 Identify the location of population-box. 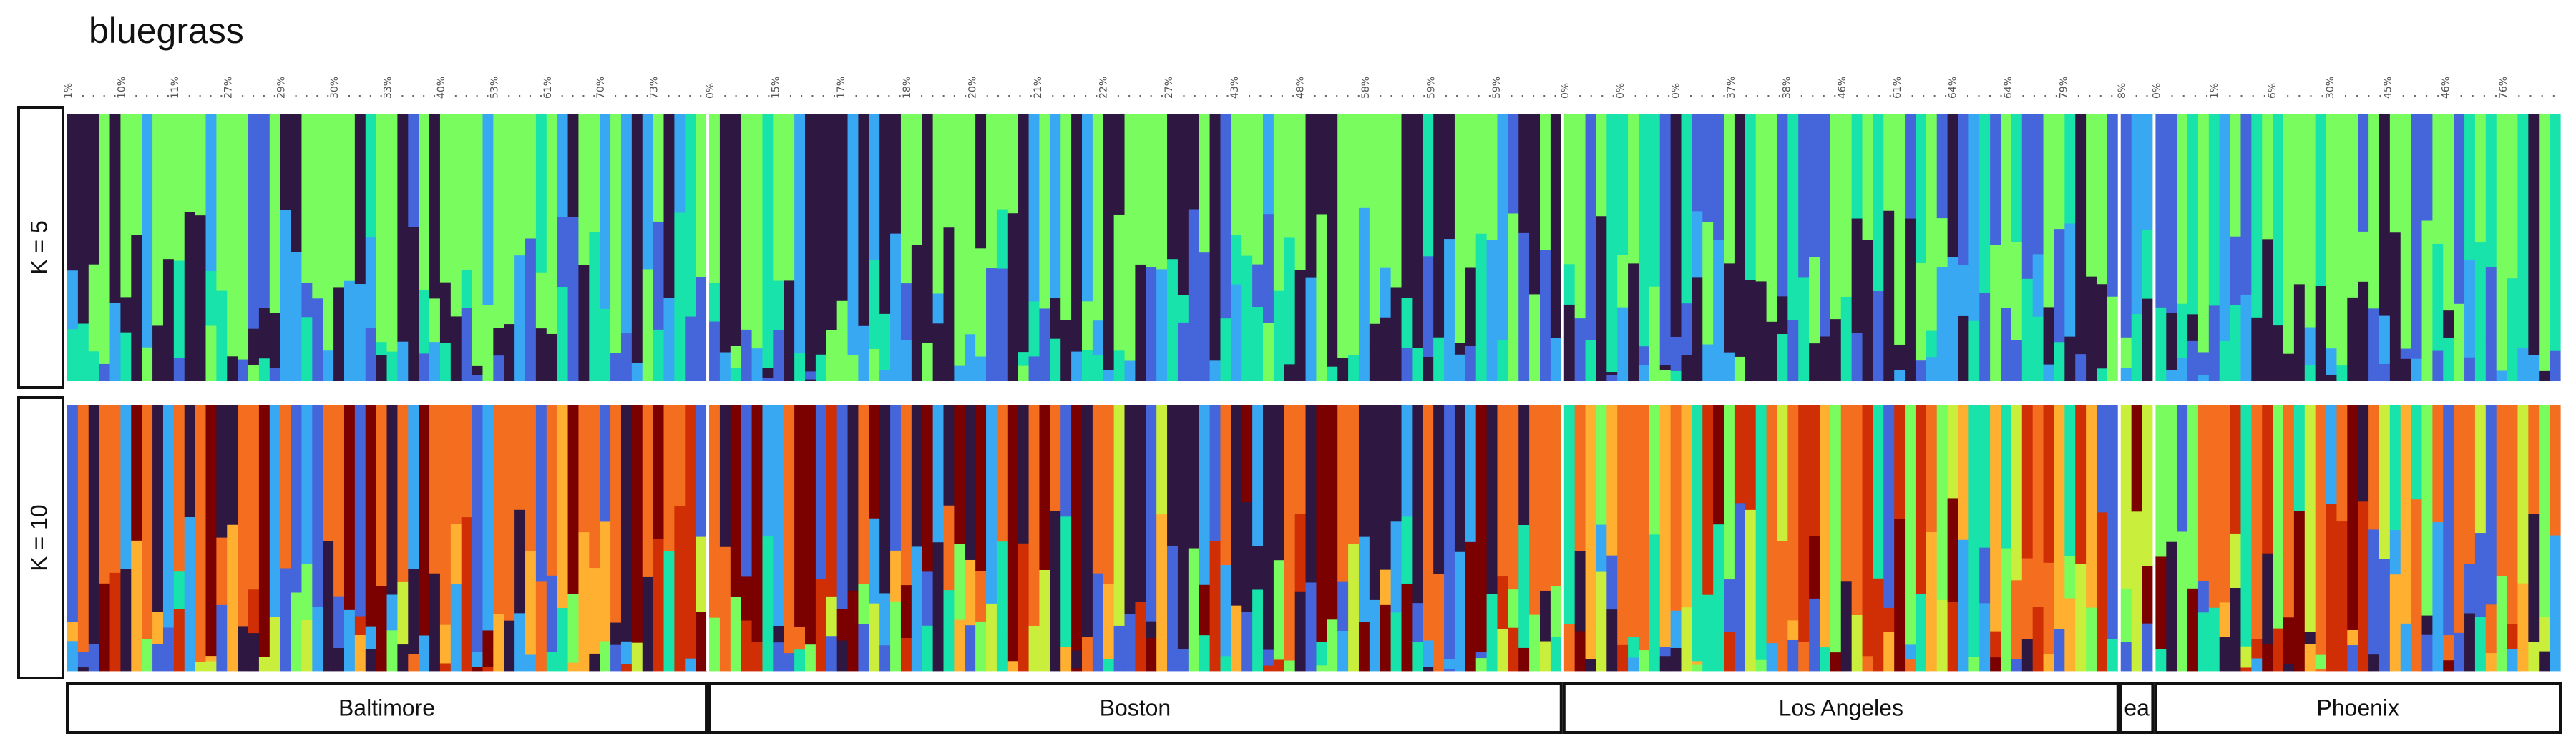
(2137, 708).